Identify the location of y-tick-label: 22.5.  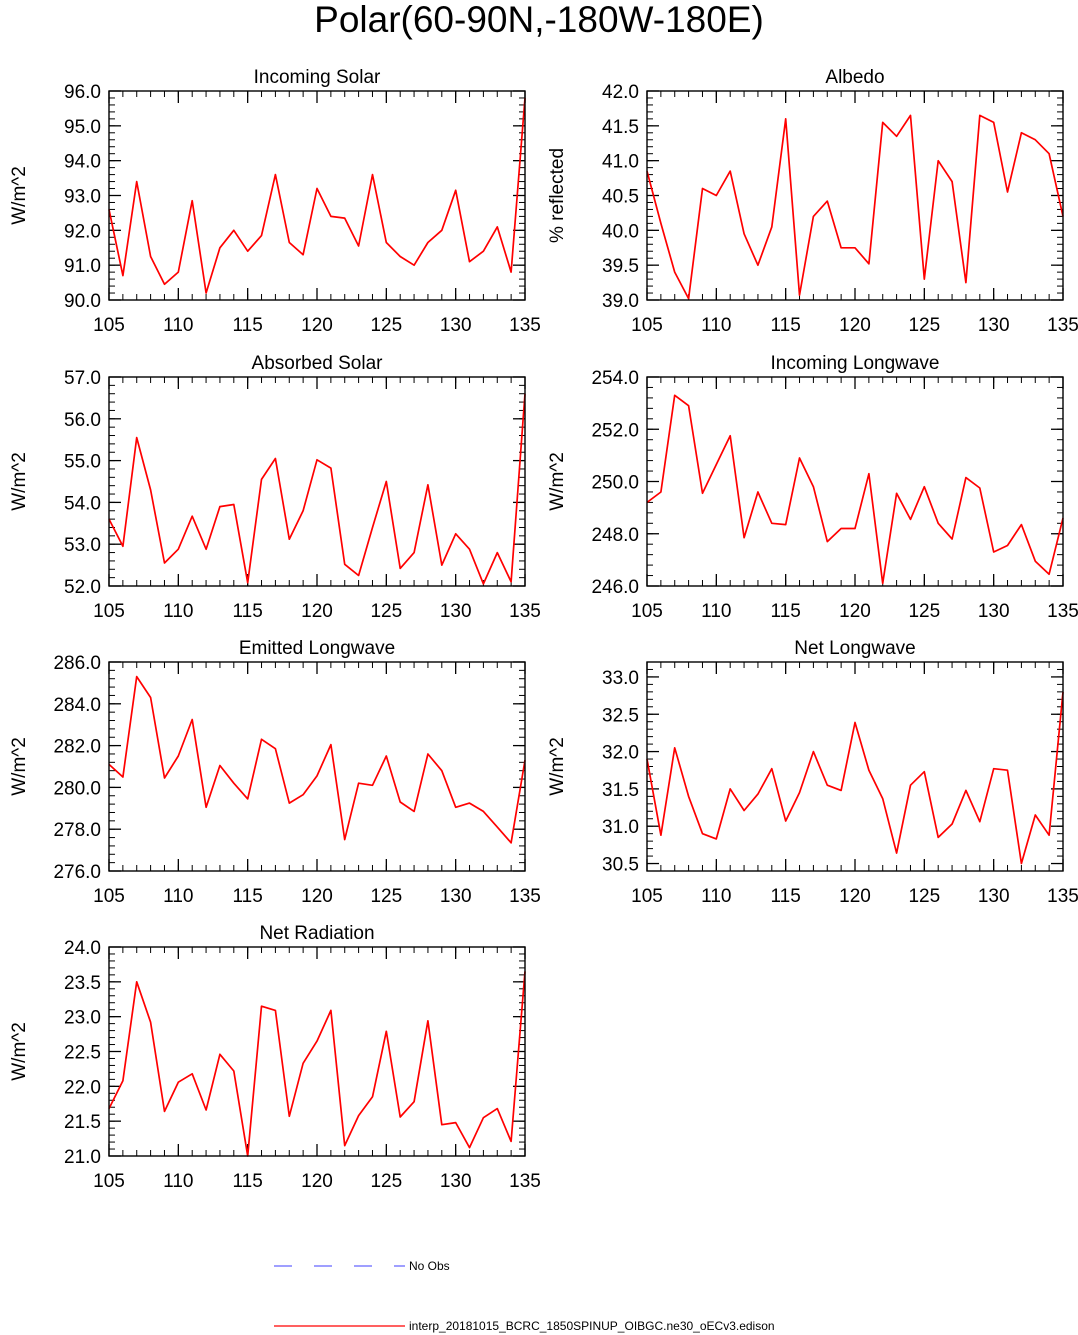
(82, 1053).